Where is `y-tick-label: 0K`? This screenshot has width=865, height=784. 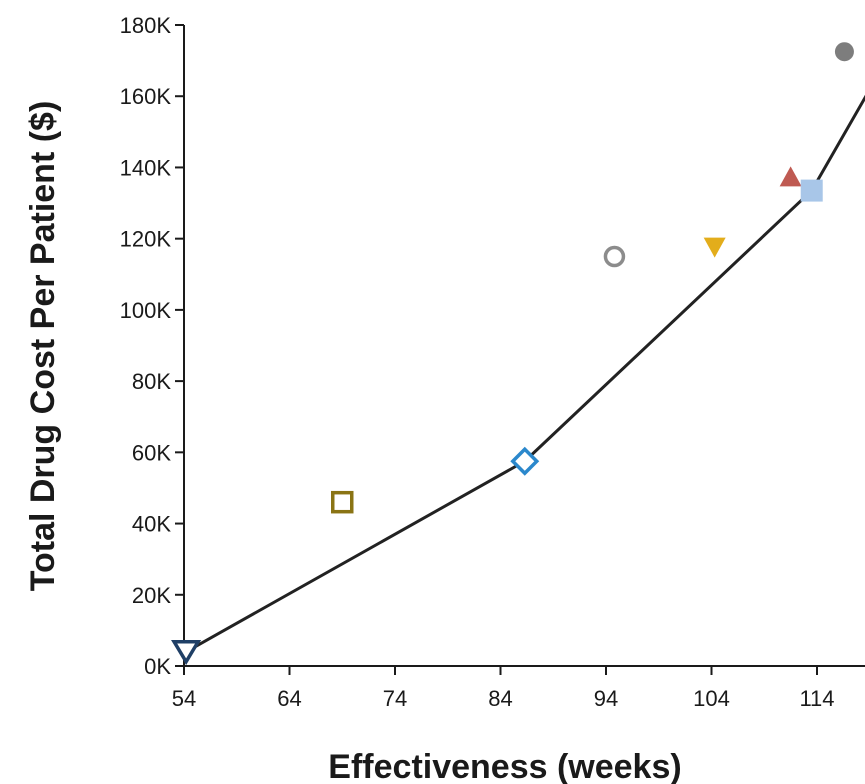
y-tick-label: 0K is located at coordinates (157, 666).